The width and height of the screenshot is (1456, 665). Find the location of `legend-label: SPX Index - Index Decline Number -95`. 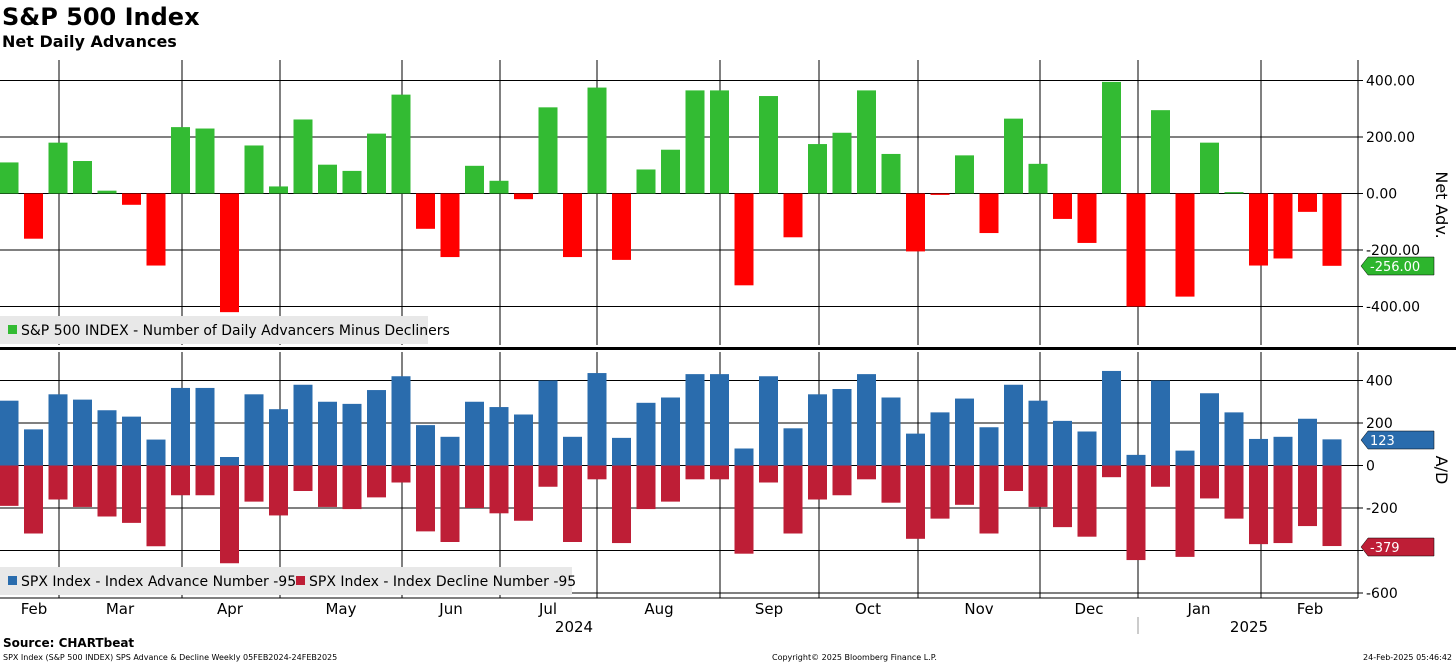

legend-label: SPX Index - Index Decline Number -95 is located at coordinates (442, 582).